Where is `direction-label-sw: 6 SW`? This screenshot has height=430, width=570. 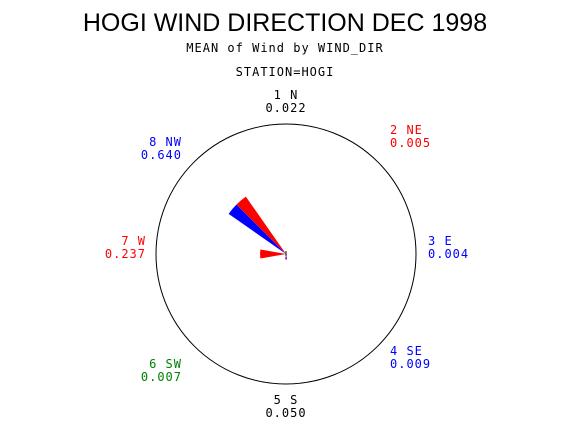 direction-label-sw: 6 SW is located at coordinates (165, 364).